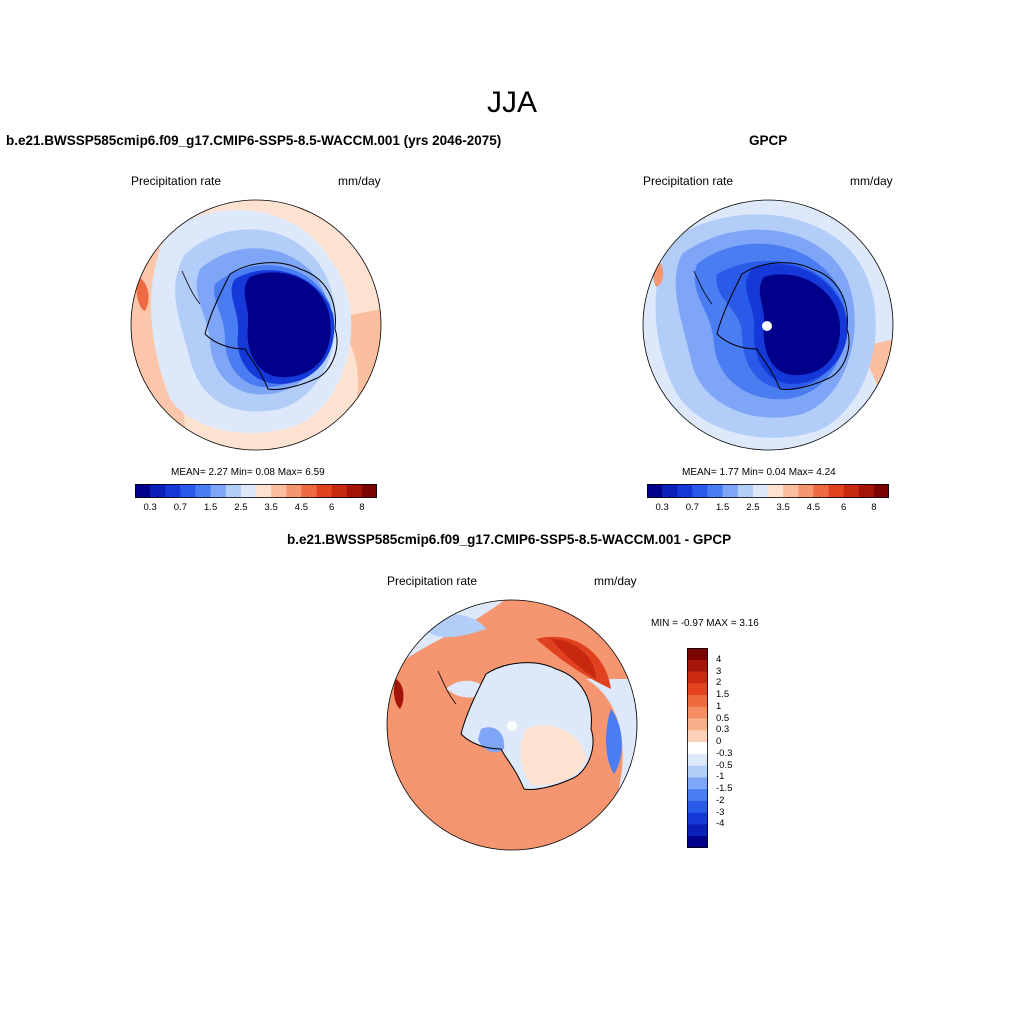  Describe the element at coordinates (719, 706) in the screenshot. I see `colorbar-tick-label: 1` at that location.